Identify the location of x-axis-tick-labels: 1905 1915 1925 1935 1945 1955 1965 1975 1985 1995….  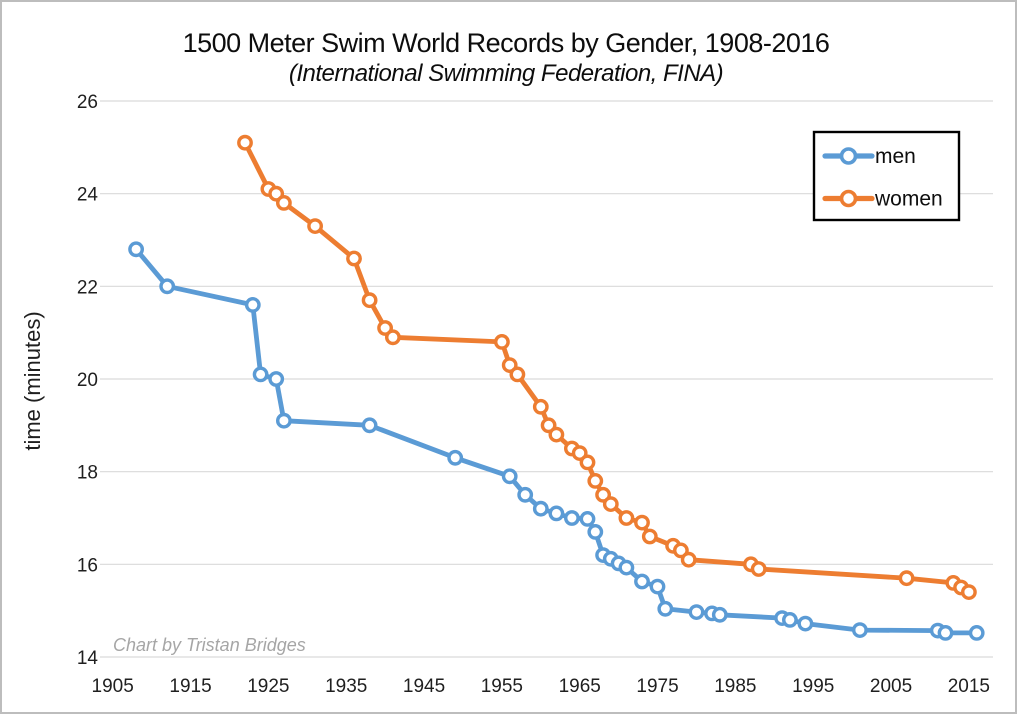
(541, 686).